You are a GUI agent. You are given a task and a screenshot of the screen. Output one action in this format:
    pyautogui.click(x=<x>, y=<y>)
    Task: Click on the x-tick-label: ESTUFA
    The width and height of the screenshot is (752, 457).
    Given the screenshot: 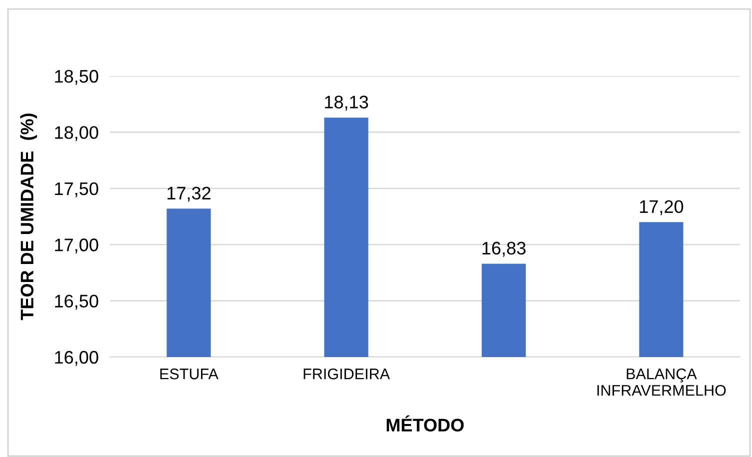 What is the action you would take?
    pyautogui.click(x=189, y=374)
    